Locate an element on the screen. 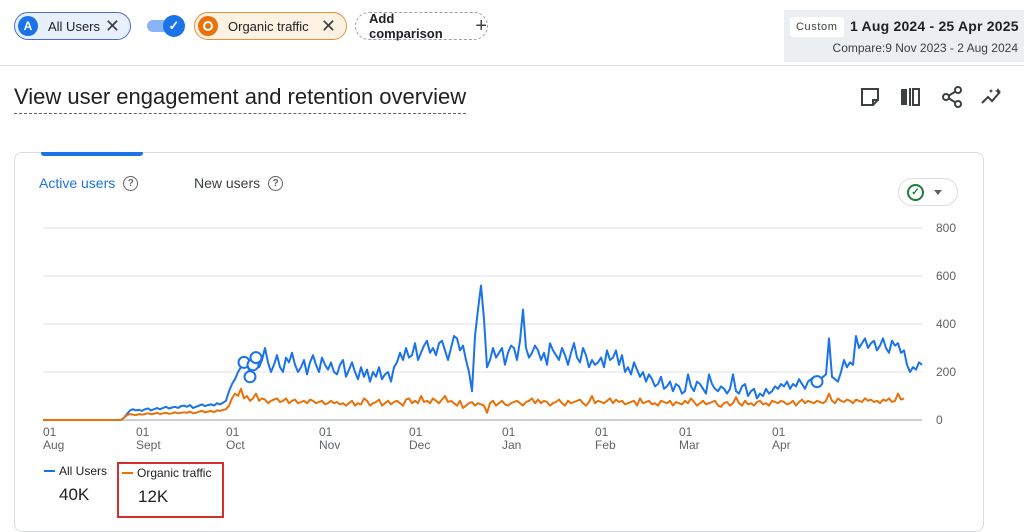 The image size is (1024, 532). date-range-value: 1 Aug 2024 - 25 Apr 2025 is located at coordinates (934, 26).